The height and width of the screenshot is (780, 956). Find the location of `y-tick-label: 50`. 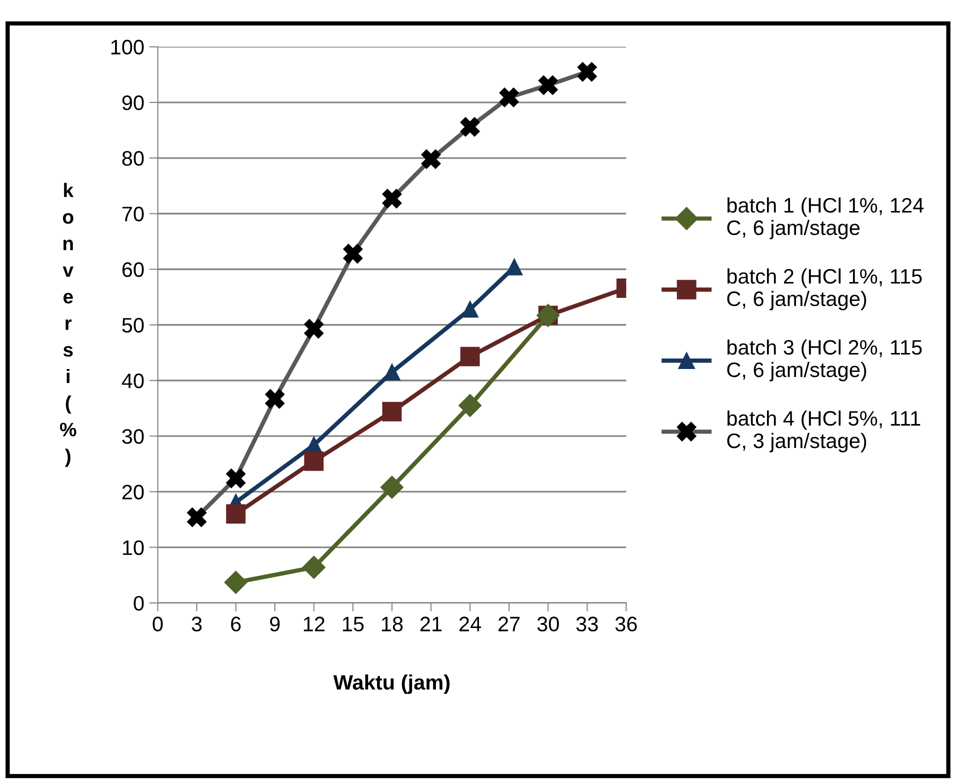

y-tick-label: 50 is located at coordinates (133, 325).